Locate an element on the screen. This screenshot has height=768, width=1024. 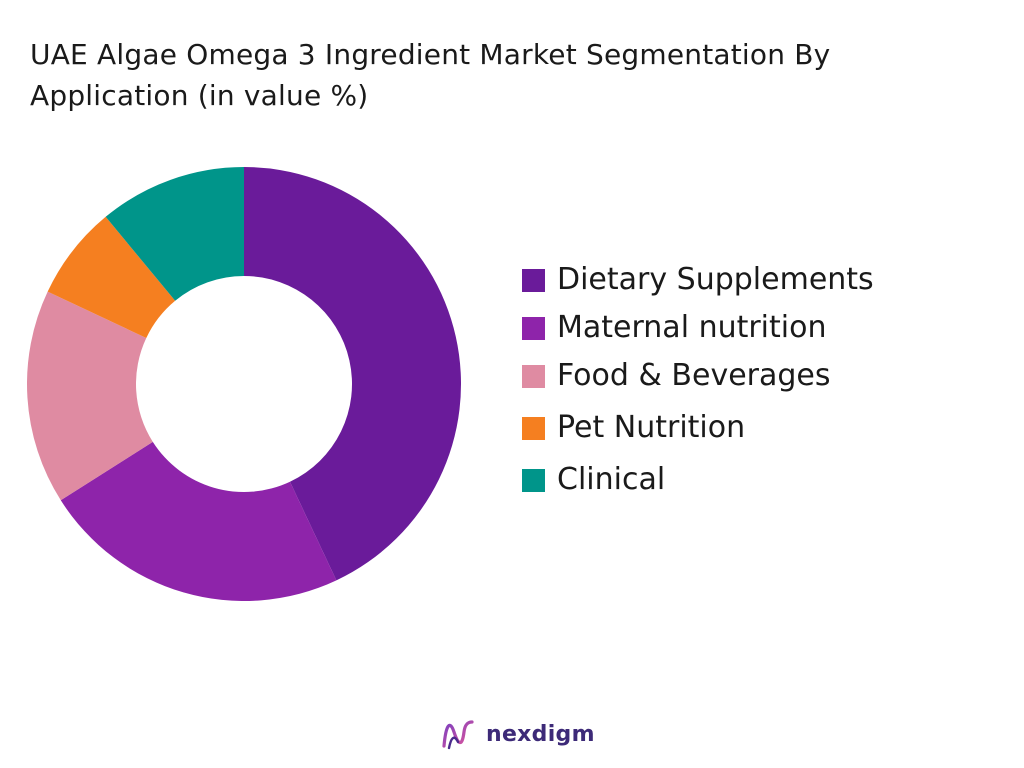
legend-item-pet-nutrition: Pet Nutrition is located at coordinates (633, 428).